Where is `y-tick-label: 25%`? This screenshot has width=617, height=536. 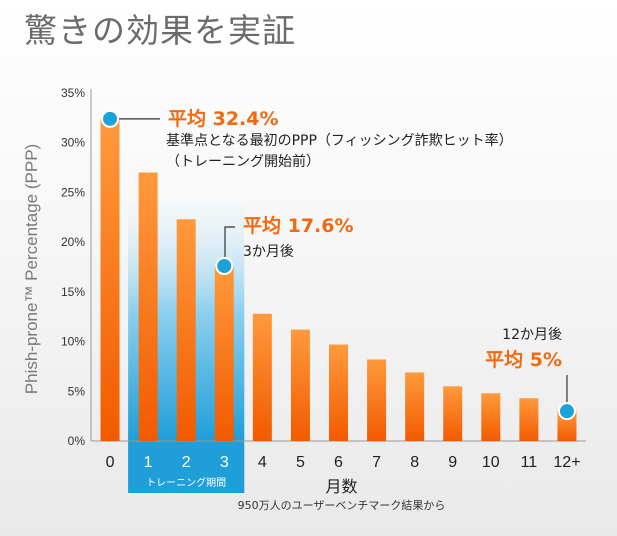 y-tick-label: 25% is located at coordinates (73, 192).